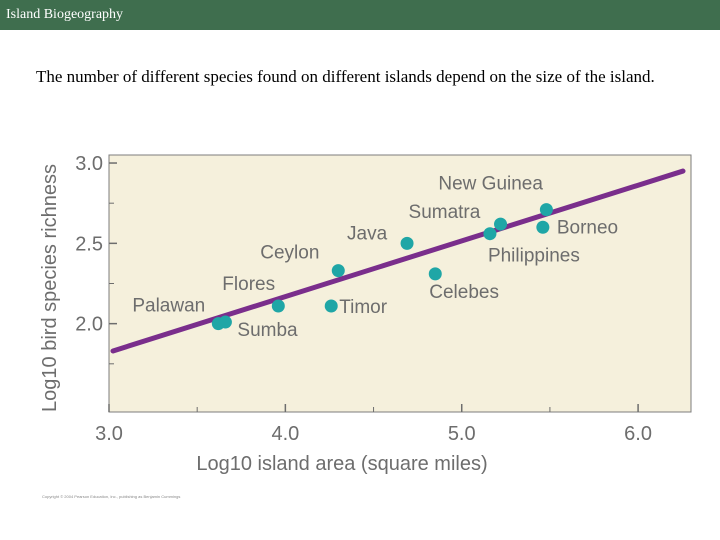 The height and width of the screenshot is (540, 720). I want to click on x-tick-label: 6.0, so click(638, 434).